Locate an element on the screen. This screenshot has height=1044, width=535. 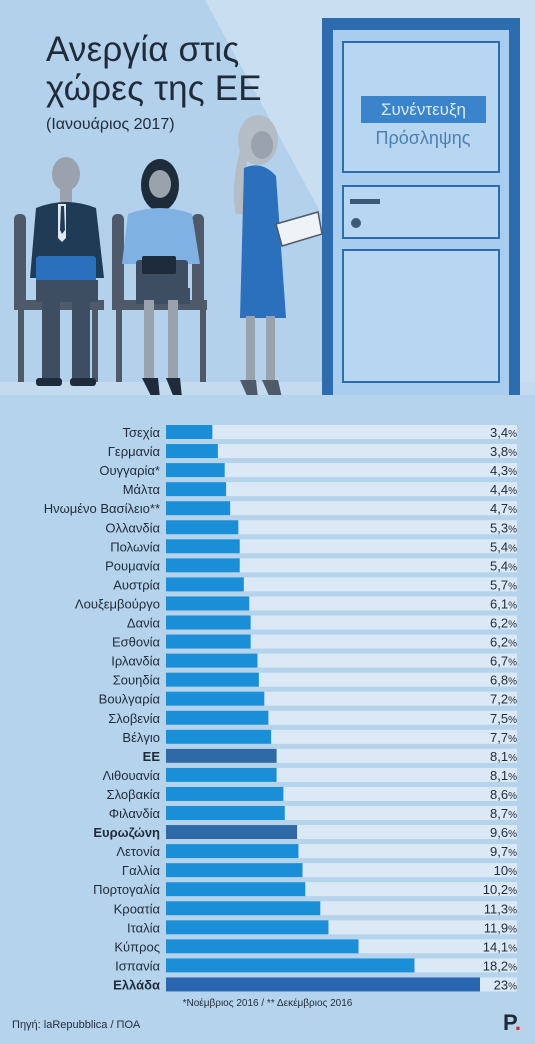
value-label-26: 11,3% is located at coordinates (500, 908).